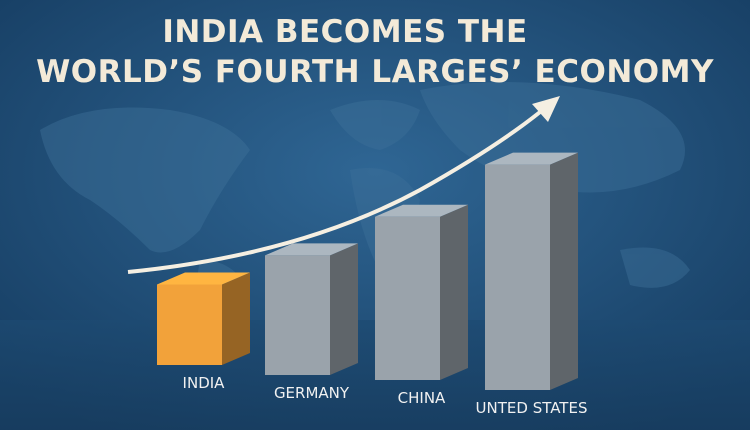  What do you see at coordinates (375, 72) in the screenshot?
I see `title-line: WORLD’S FOURTH LARGES’ ECONOMY` at bounding box center [375, 72].